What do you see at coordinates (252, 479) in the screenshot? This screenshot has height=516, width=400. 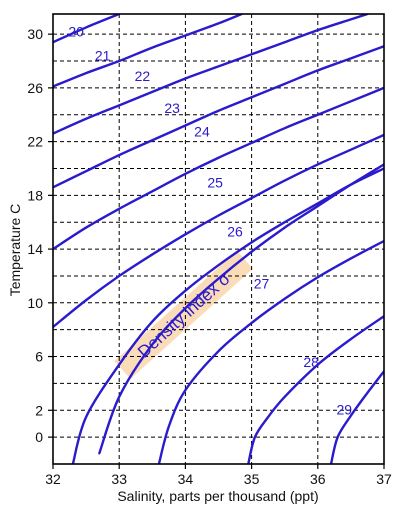 I see `x-tick-label: 35` at bounding box center [252, 479].